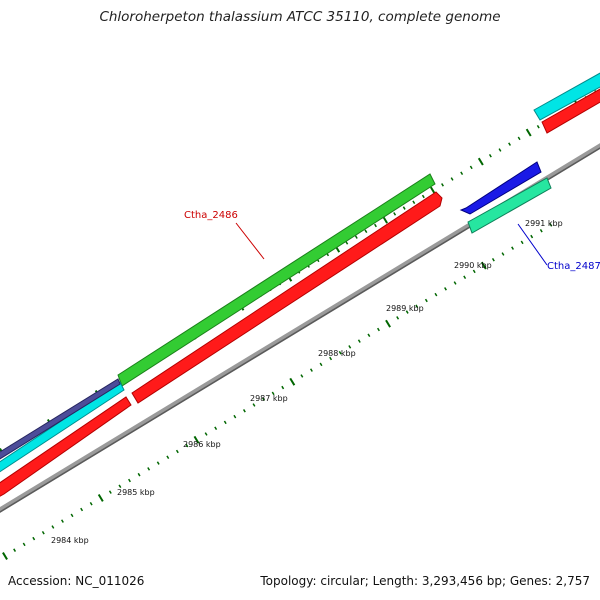 The image size is (600, 600). I want to click on accession-label: Accession: NC_011026, so click(76, 581).